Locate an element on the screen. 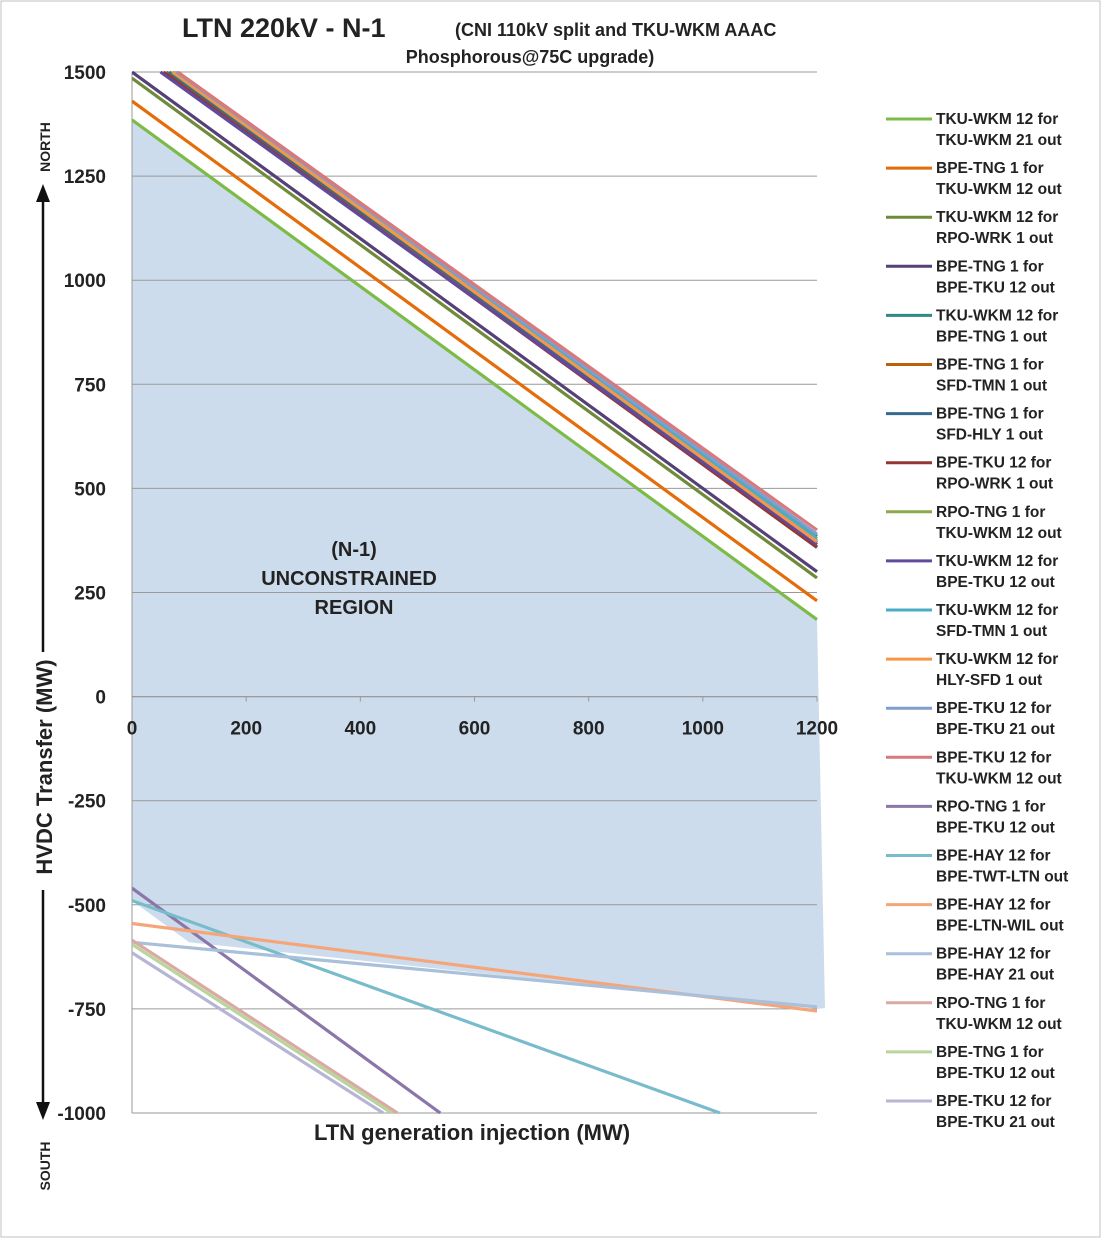 The image size is (1101, 1243). region-label-line3: REGION is located at coordinates (354, 608).